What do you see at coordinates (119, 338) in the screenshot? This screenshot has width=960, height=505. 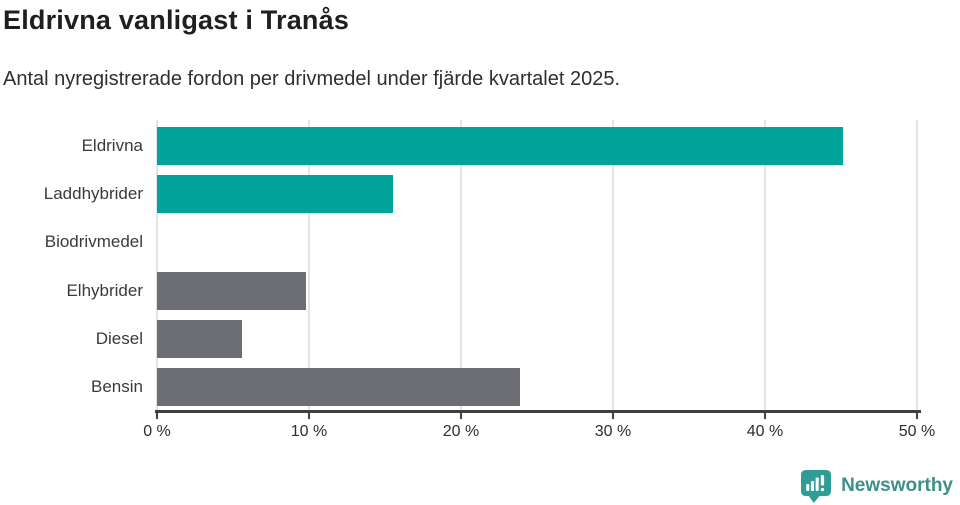 I see `category-label-diesel: Diesel` at bounding box center [119, 338].